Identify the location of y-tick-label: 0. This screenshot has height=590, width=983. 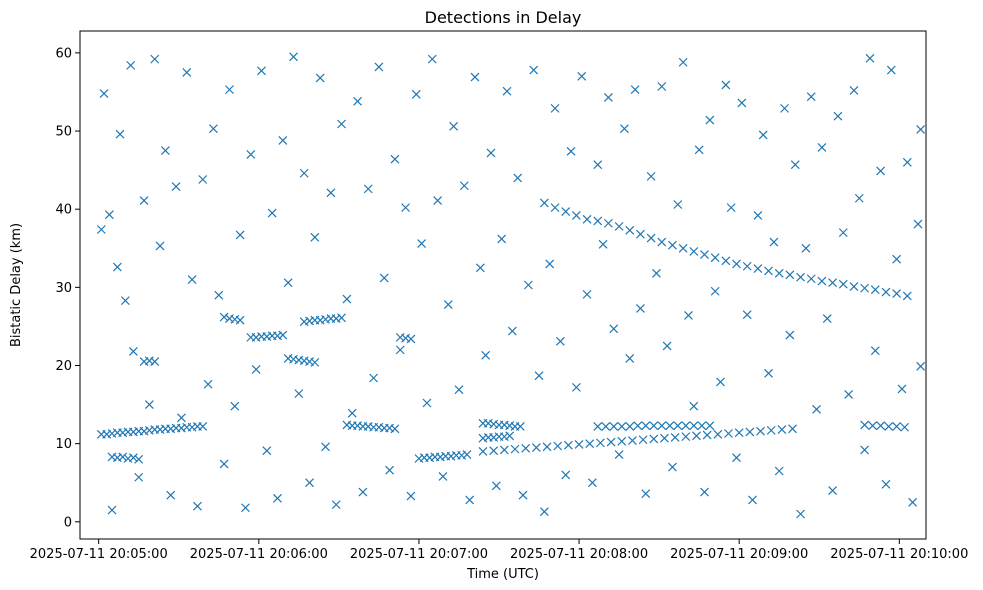
(68, 522).